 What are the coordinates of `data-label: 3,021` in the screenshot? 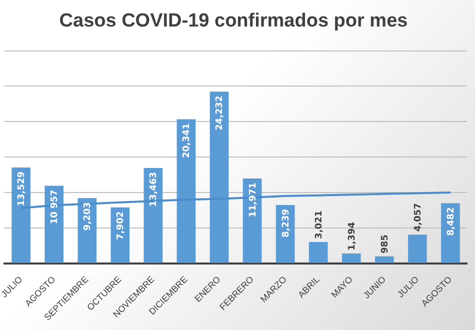 It's located at (319, 224).